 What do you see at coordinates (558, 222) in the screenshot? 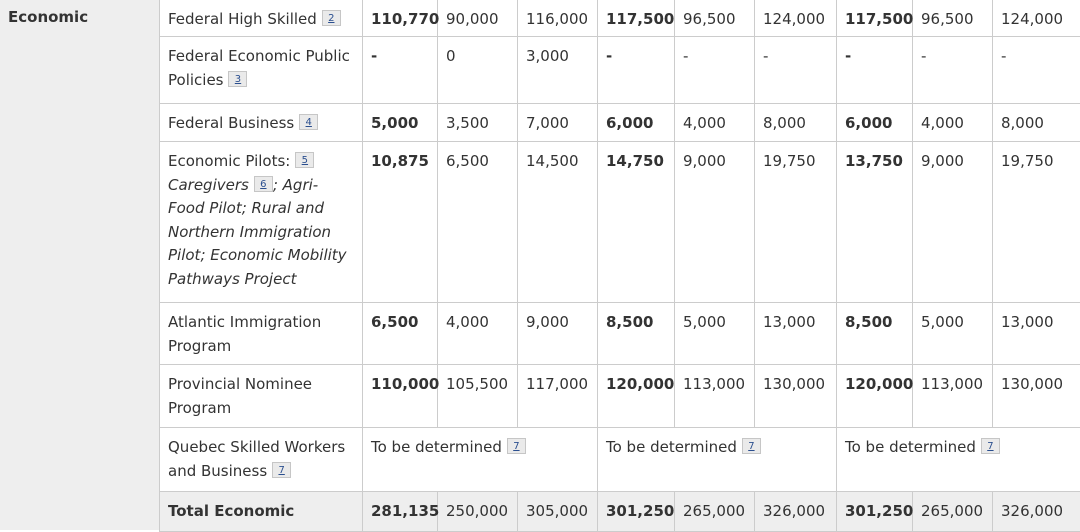
I see `value-cell: 14,500` at bounding box center [558, 222].